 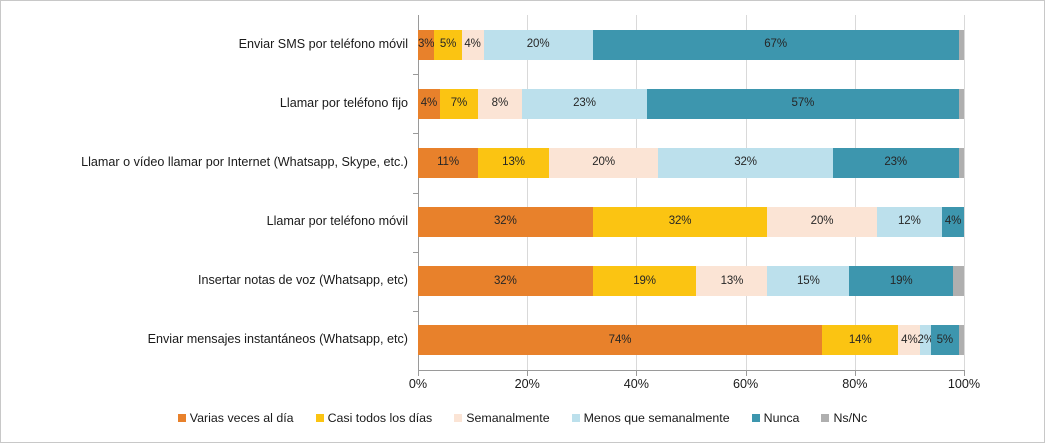 I want to click on legend-label: Ns/Nc, so click(x=850, y=418).